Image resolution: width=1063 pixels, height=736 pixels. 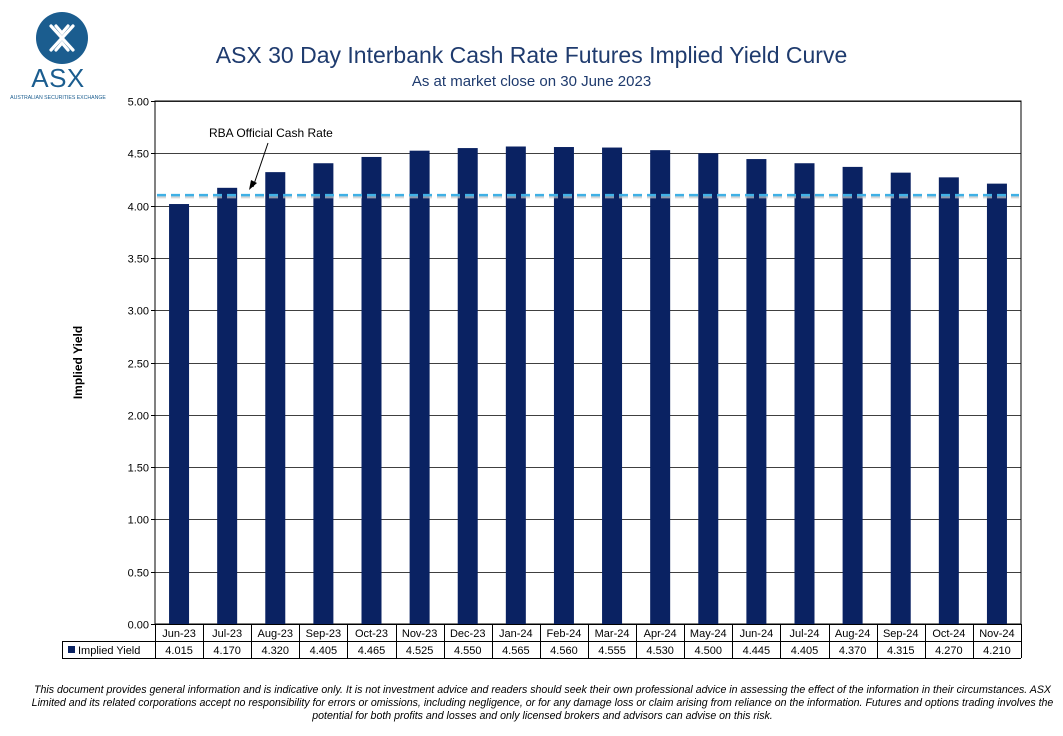 What do you see at coordinates (323, 634) in the screenshot?
I see `x-tick-label: Sep-23` at bounding box center [323, 634].